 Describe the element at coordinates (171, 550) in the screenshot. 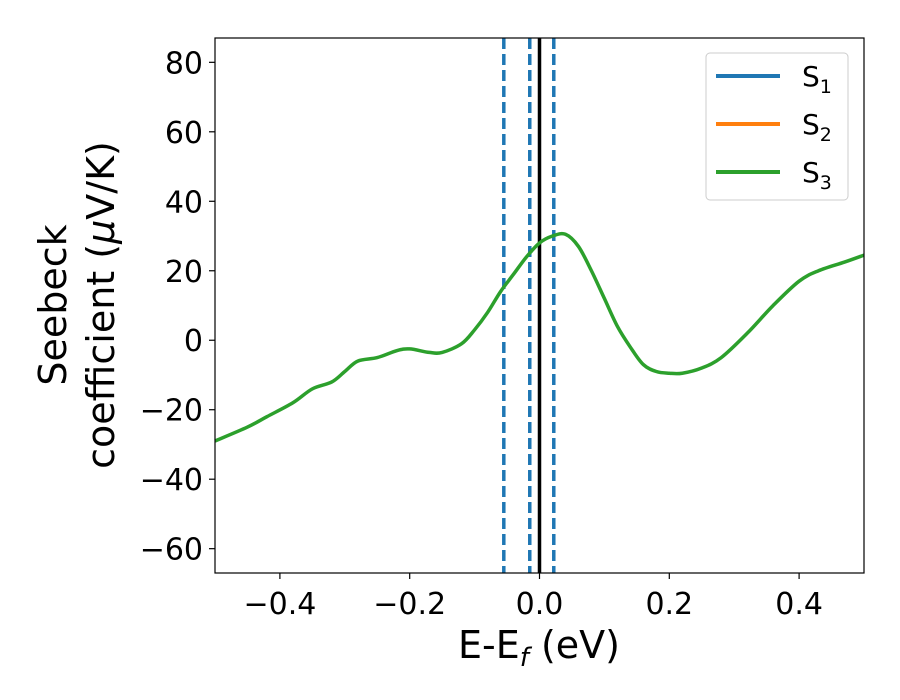

I see `y-tick-label: −60` at that location.